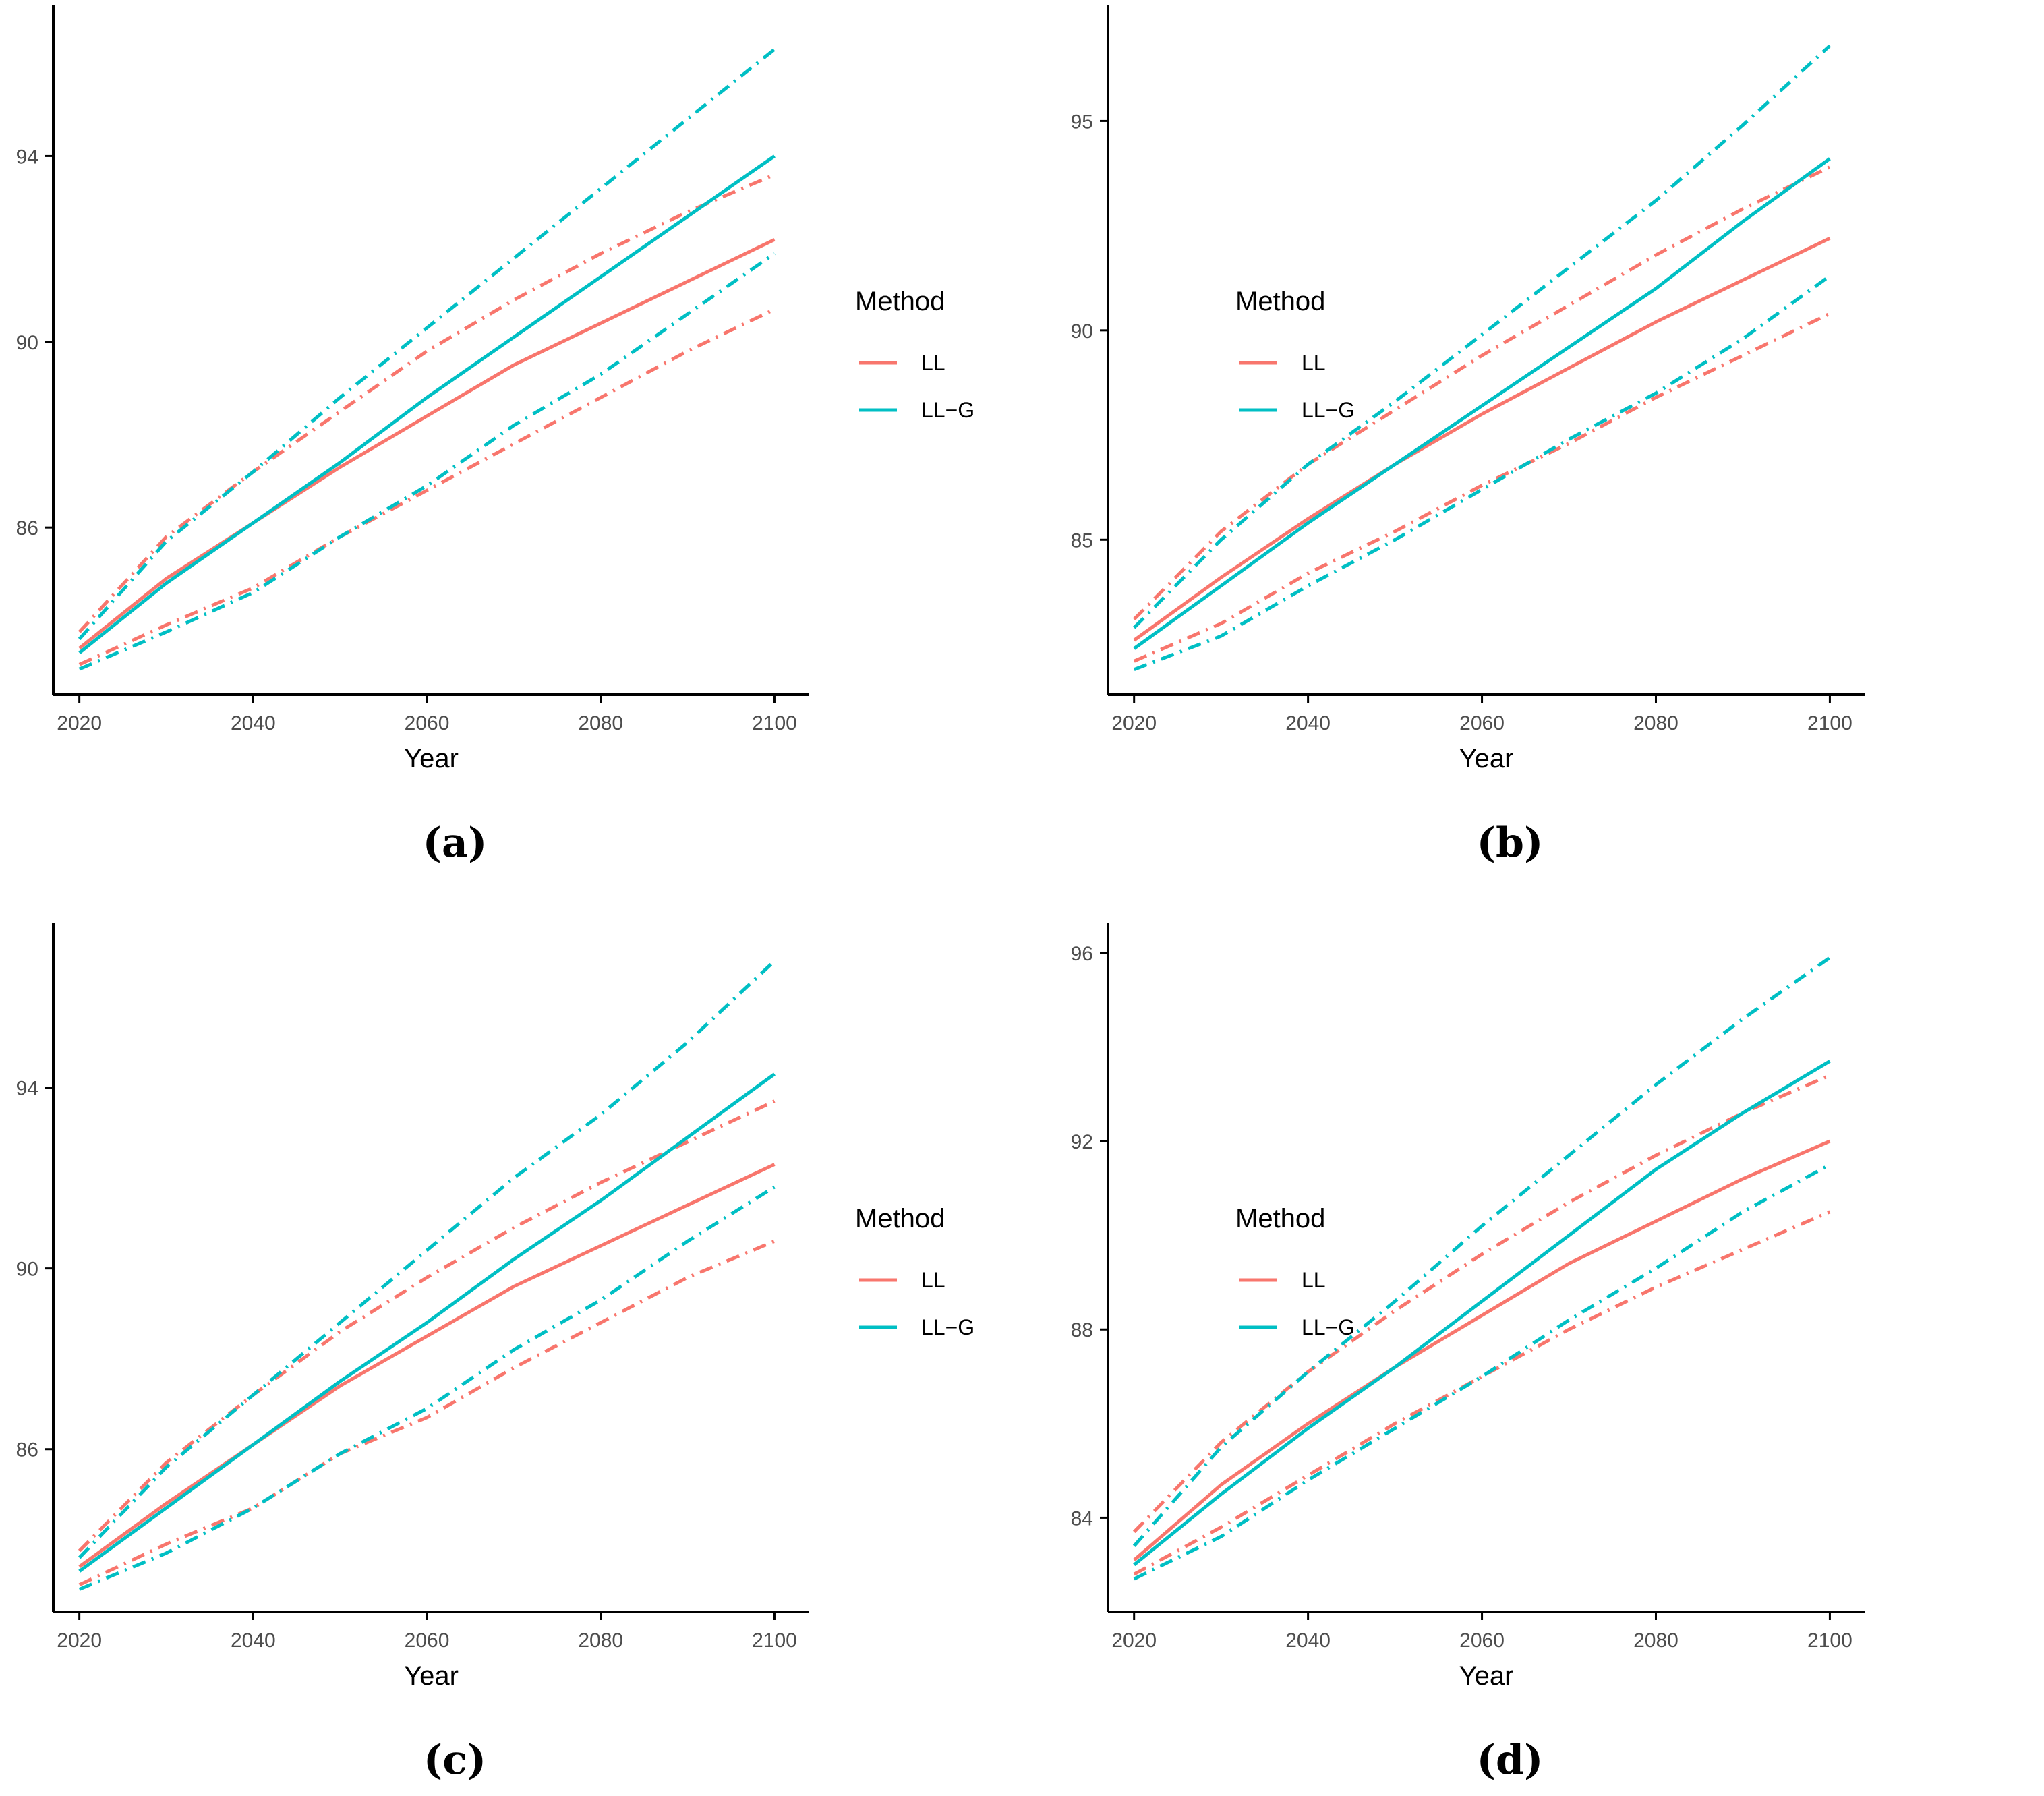  What do you see at coordinates (1082, 1330) in the screenshot?
I see `y-tick-label: 88` at bounding box center [1082, 1330].